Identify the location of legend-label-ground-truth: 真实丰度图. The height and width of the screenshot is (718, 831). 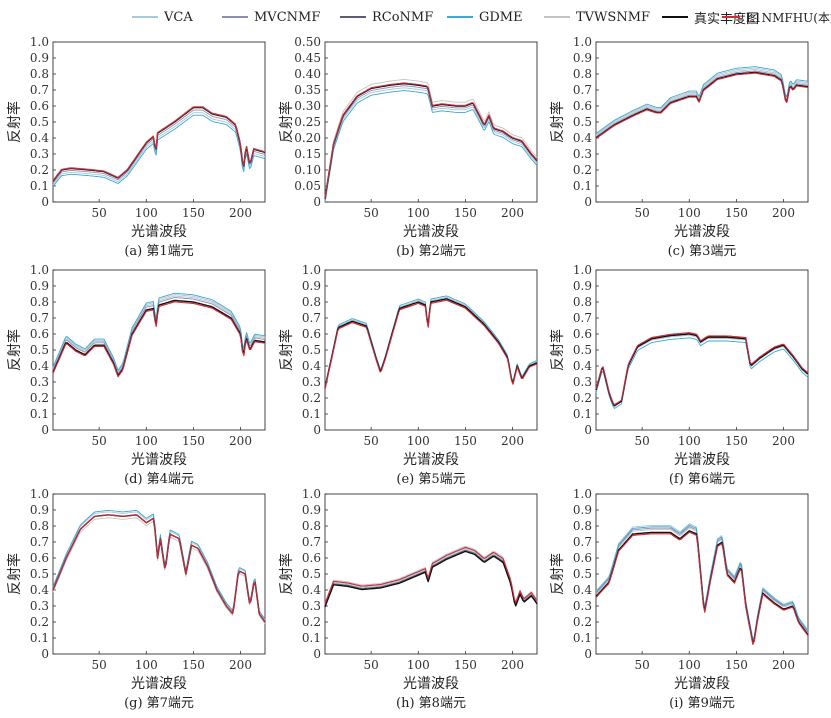
(727, 19).